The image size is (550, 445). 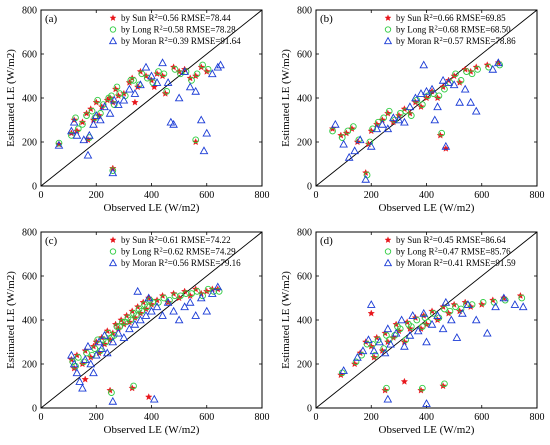 What do you see at coordinates (388, 262) in the screenshot?
I see `legend-marker-moran` at bounding box center [388, 262].